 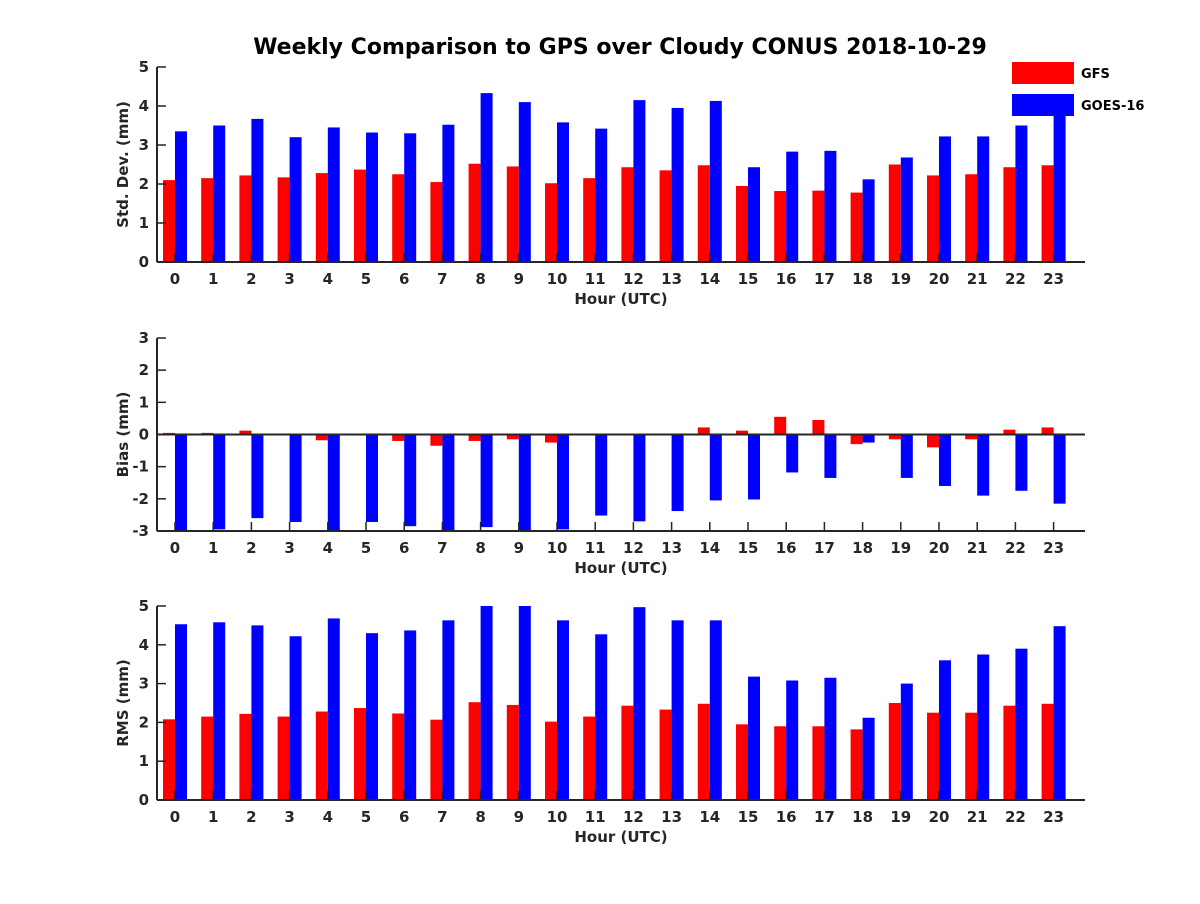 What do you see at coordinates (595, 279) in the screenshot?
I see `x-tick-label: 11` at bounding box center [595, 279].